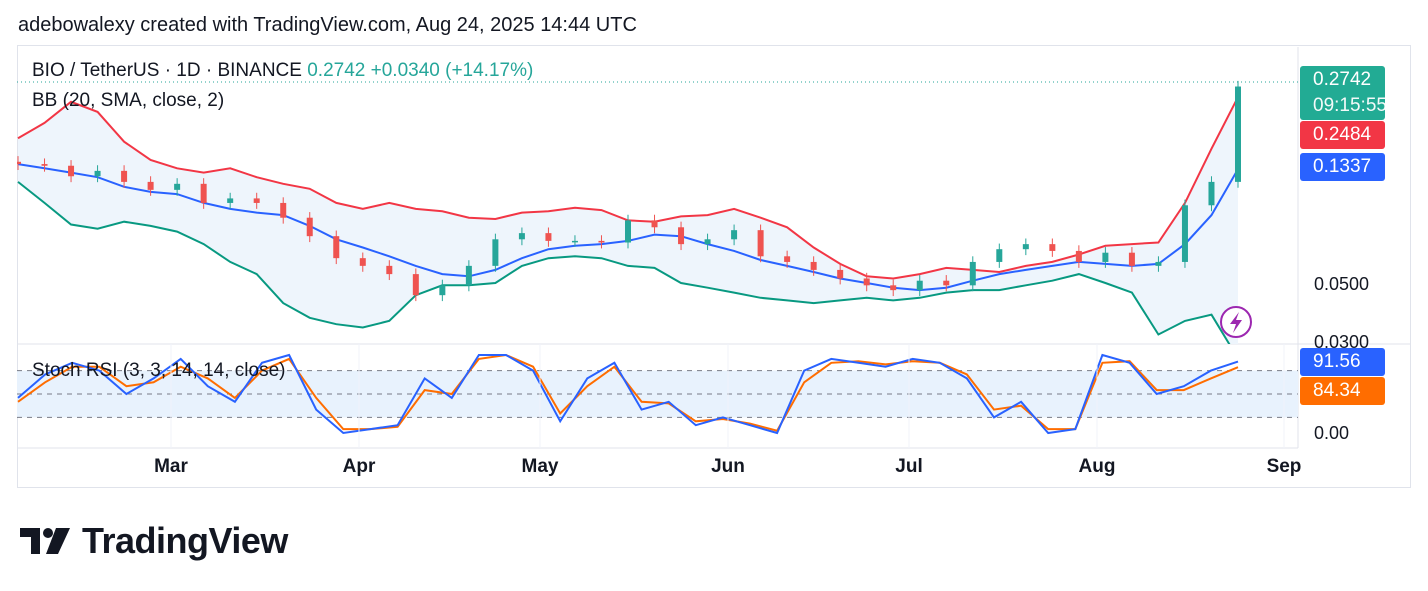 This screenshot has height=591, width=1428. What do you see at coordinates (359, 466) in the screenshot?
I see `month-label-apr: Apr` at bounding box center [359, 466].